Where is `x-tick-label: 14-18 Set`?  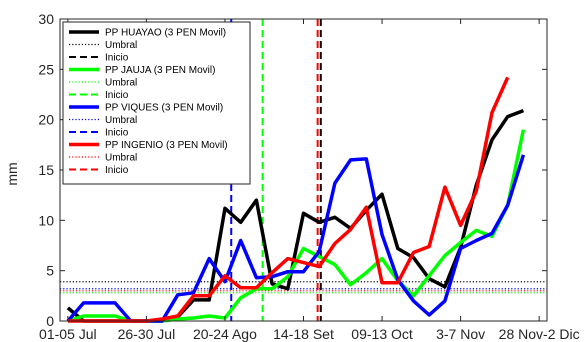
x-tick-label: 14-18 Set is located at coordinates (303, 334).